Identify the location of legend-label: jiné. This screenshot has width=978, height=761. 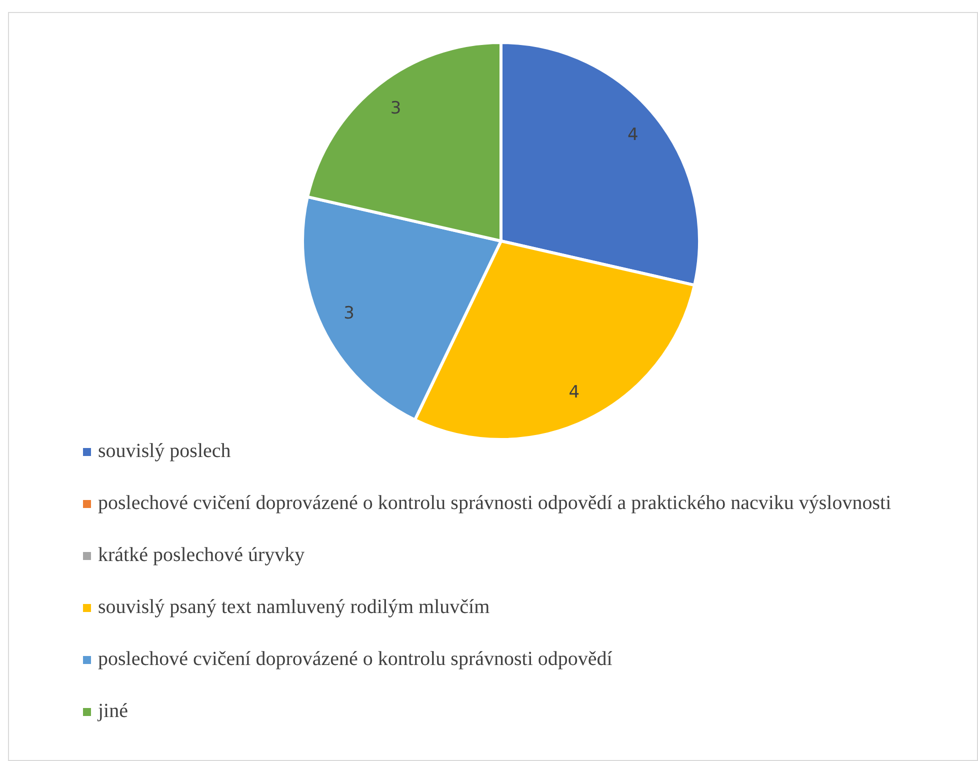
(112, 711).